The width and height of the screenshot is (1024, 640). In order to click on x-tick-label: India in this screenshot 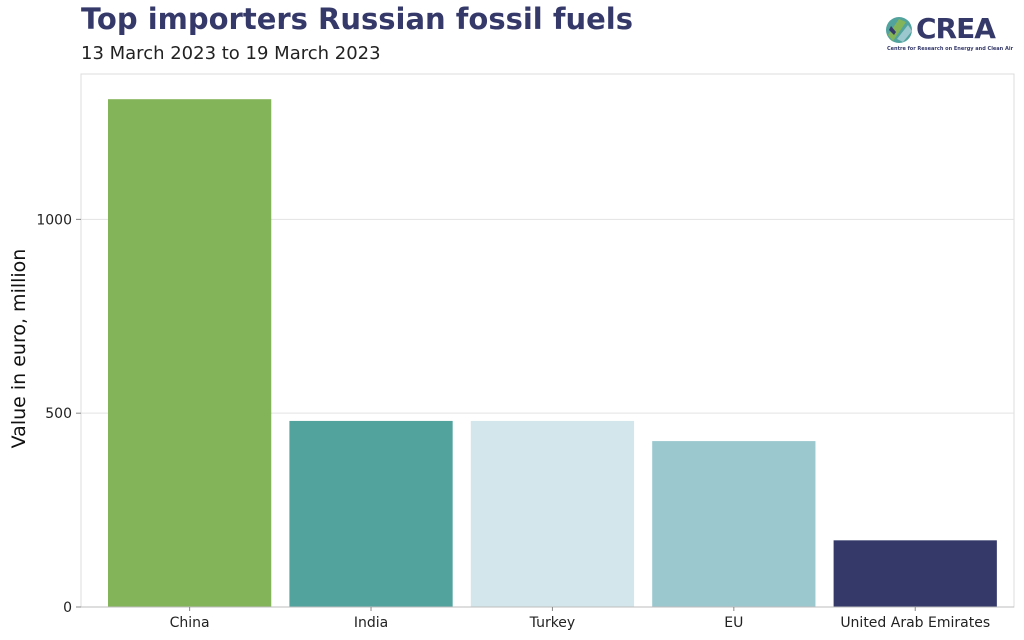, I will do `click(371, 623)`.